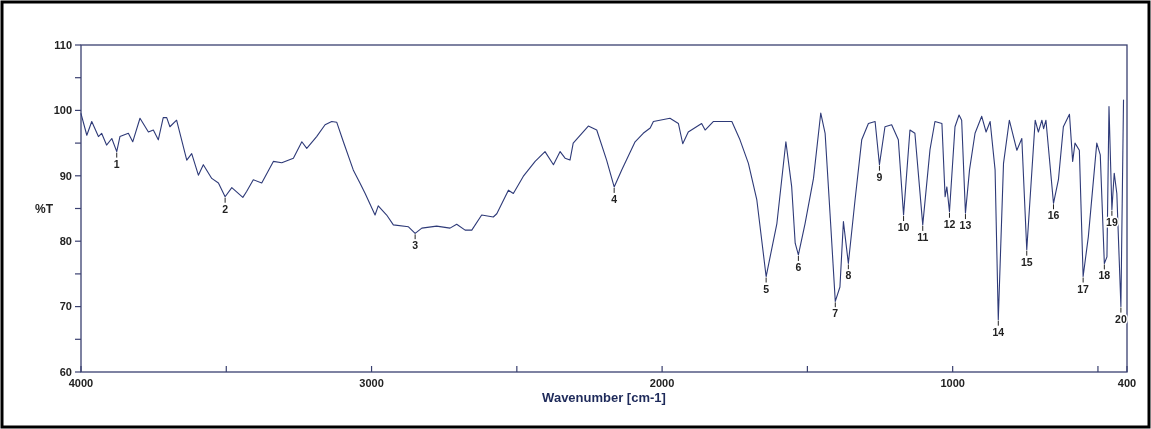  Describe the element at coordinates (65, 175) in the screenshot. I see `y-tick-label: 90` at that location.